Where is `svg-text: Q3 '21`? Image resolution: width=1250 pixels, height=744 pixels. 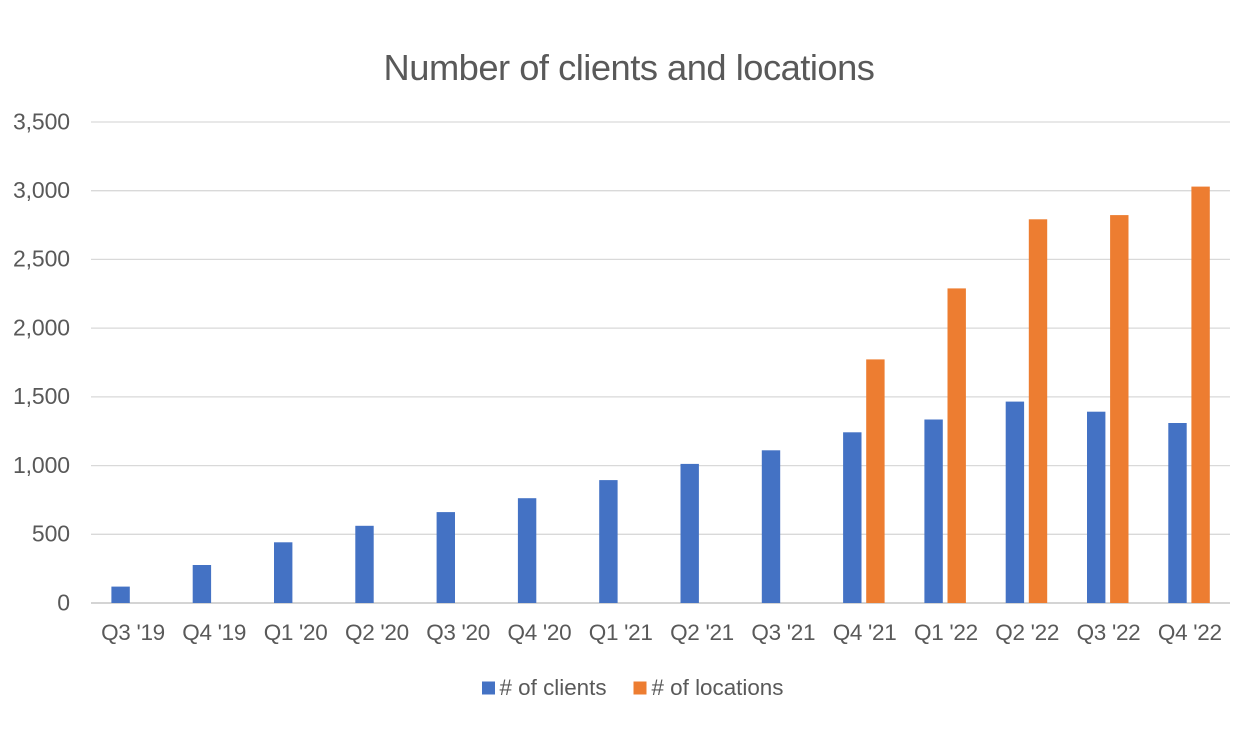
svg-text: Q3 '21 is located at coordinates (783, 632).